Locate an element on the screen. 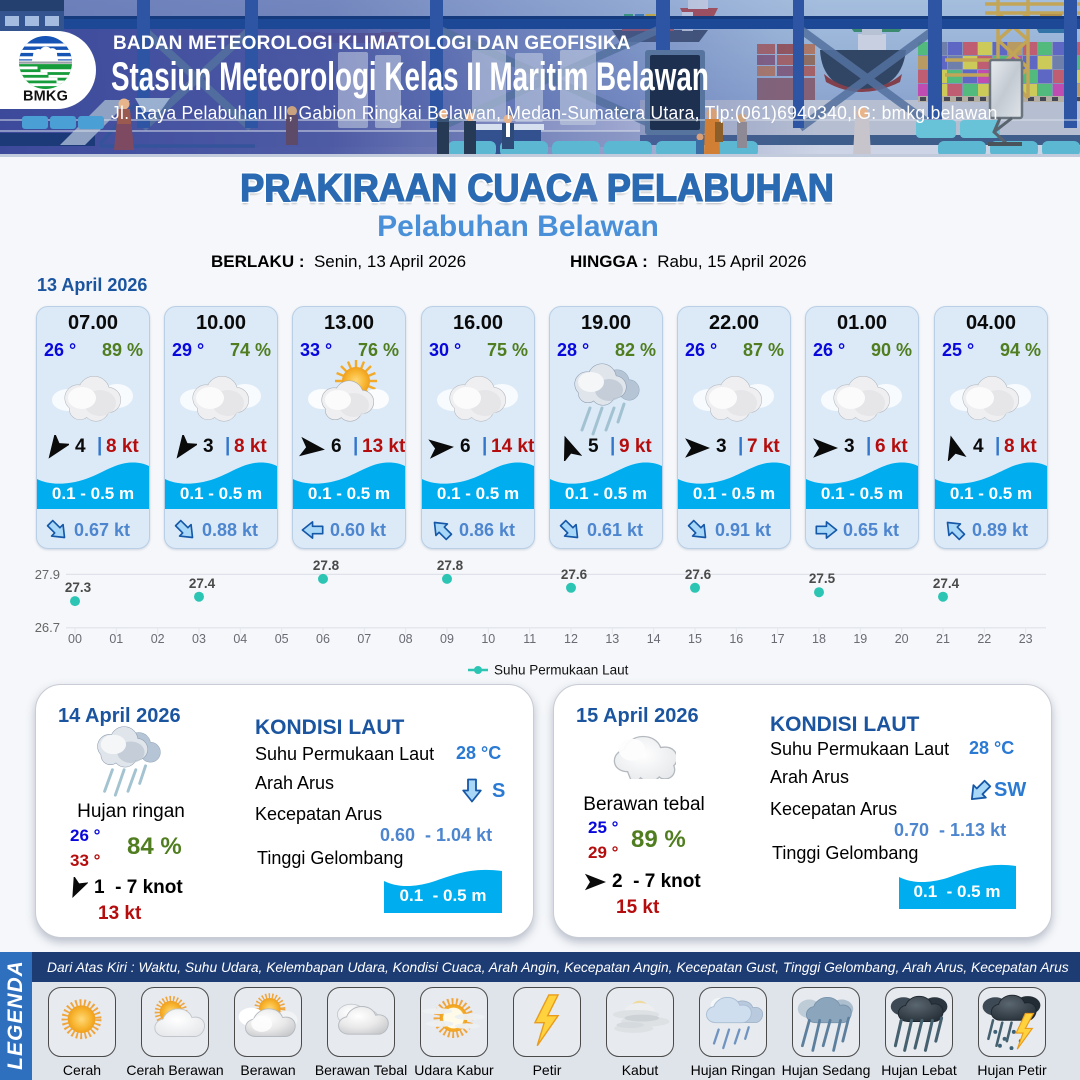 This screenshot has width=1080, height=1080. svg-text: 10 is located at coordinates (488, 639).